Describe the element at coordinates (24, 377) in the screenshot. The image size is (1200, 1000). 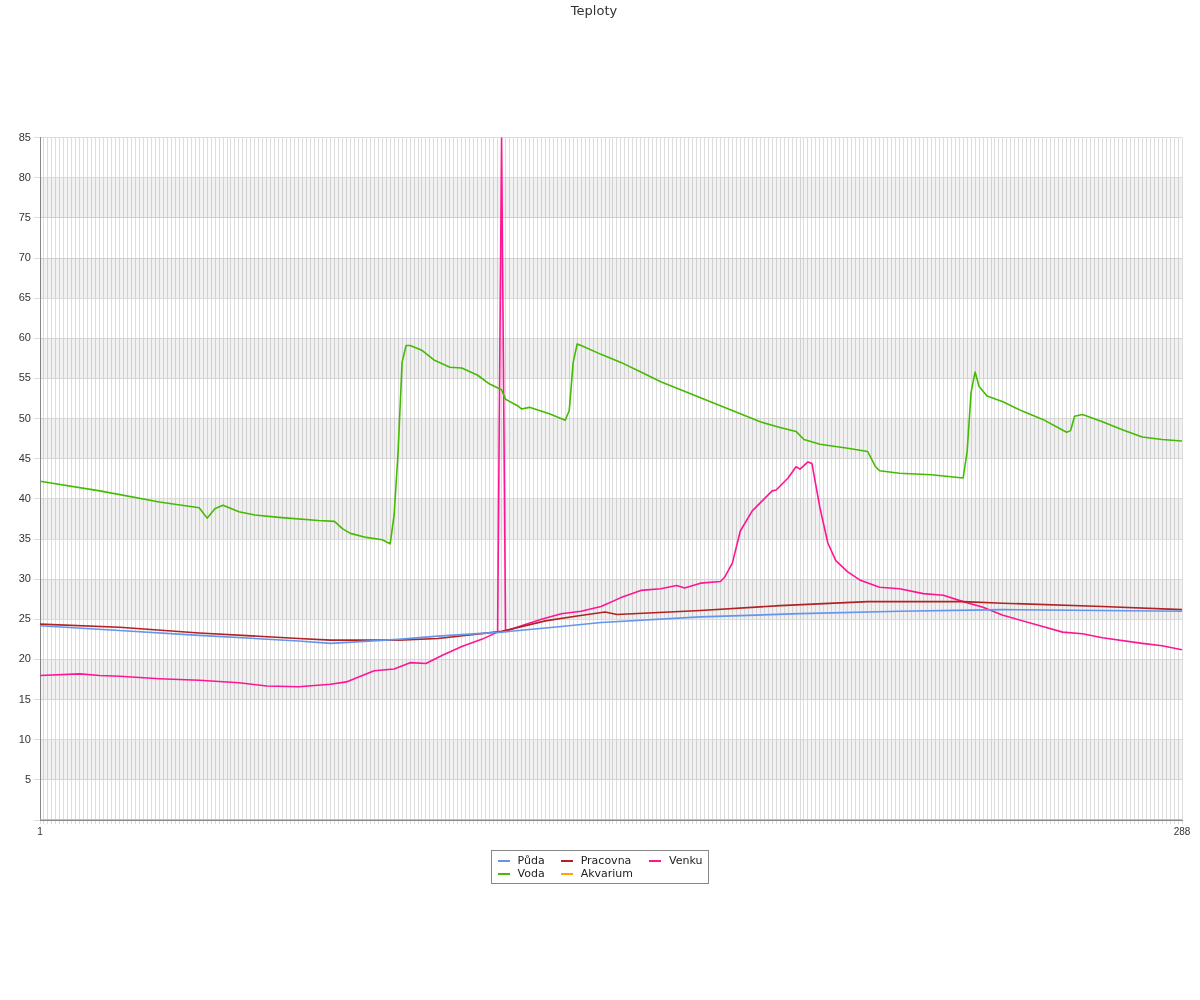
I see `y-tick-label: 55` at that location.